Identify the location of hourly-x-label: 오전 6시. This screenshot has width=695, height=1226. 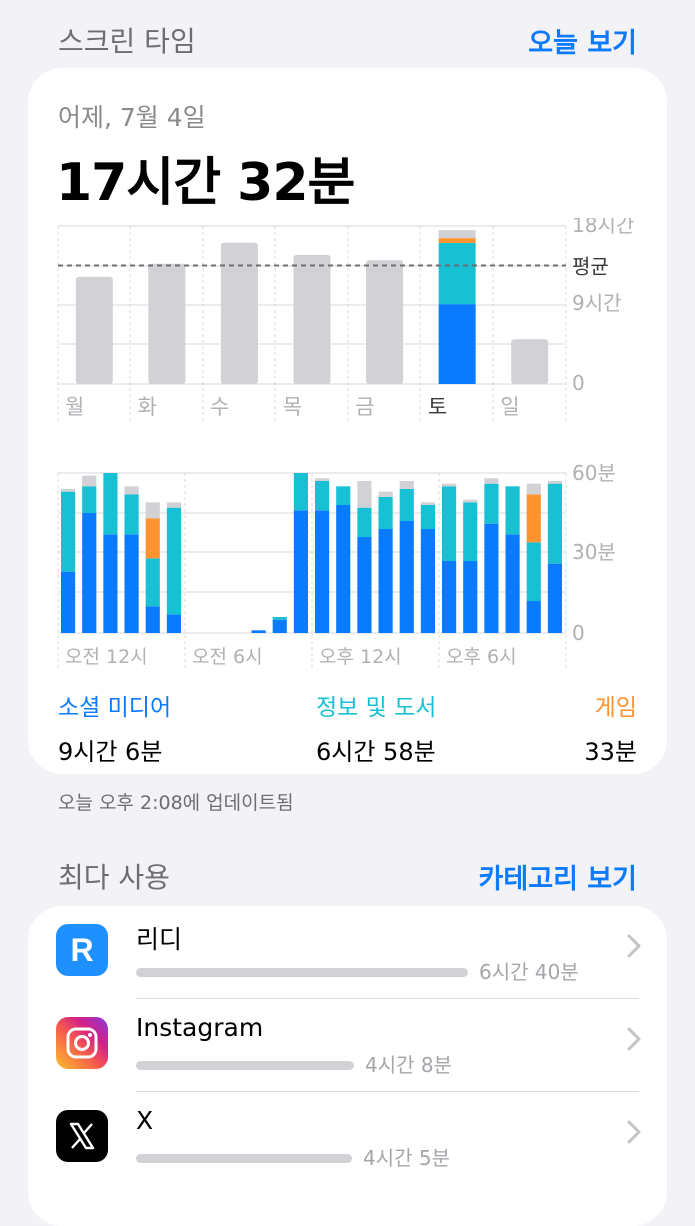
(227, 657).